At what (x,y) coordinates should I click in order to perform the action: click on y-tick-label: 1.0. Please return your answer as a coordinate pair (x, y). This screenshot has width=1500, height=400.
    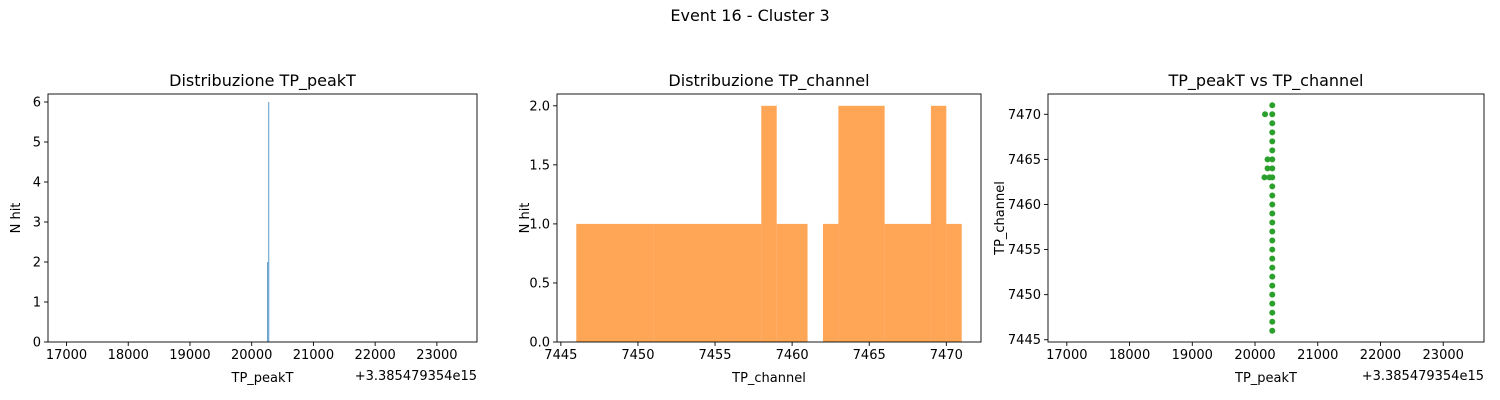
    Looking at the image, I should click on (539, 224).